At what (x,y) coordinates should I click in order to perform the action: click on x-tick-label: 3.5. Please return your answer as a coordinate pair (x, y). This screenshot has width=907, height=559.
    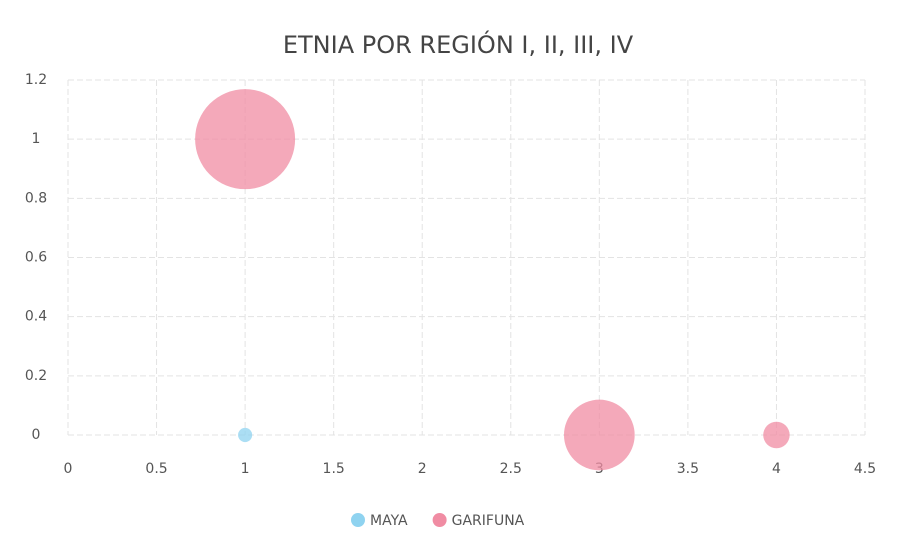
    Looking at the image, I should click on (688, 469).